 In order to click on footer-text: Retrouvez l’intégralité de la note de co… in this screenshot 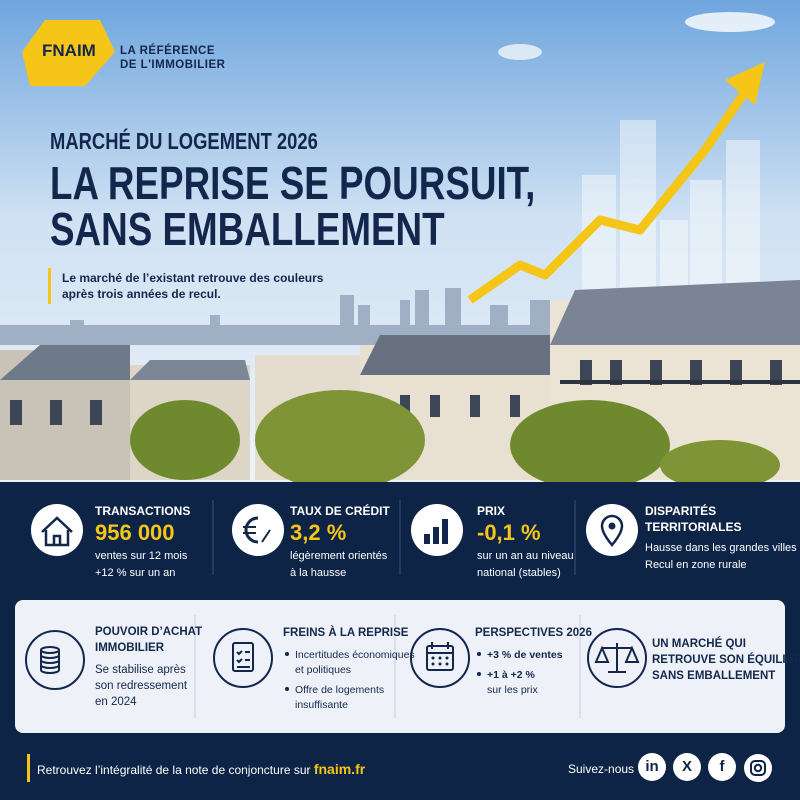, I will do `click(201, 769)`.